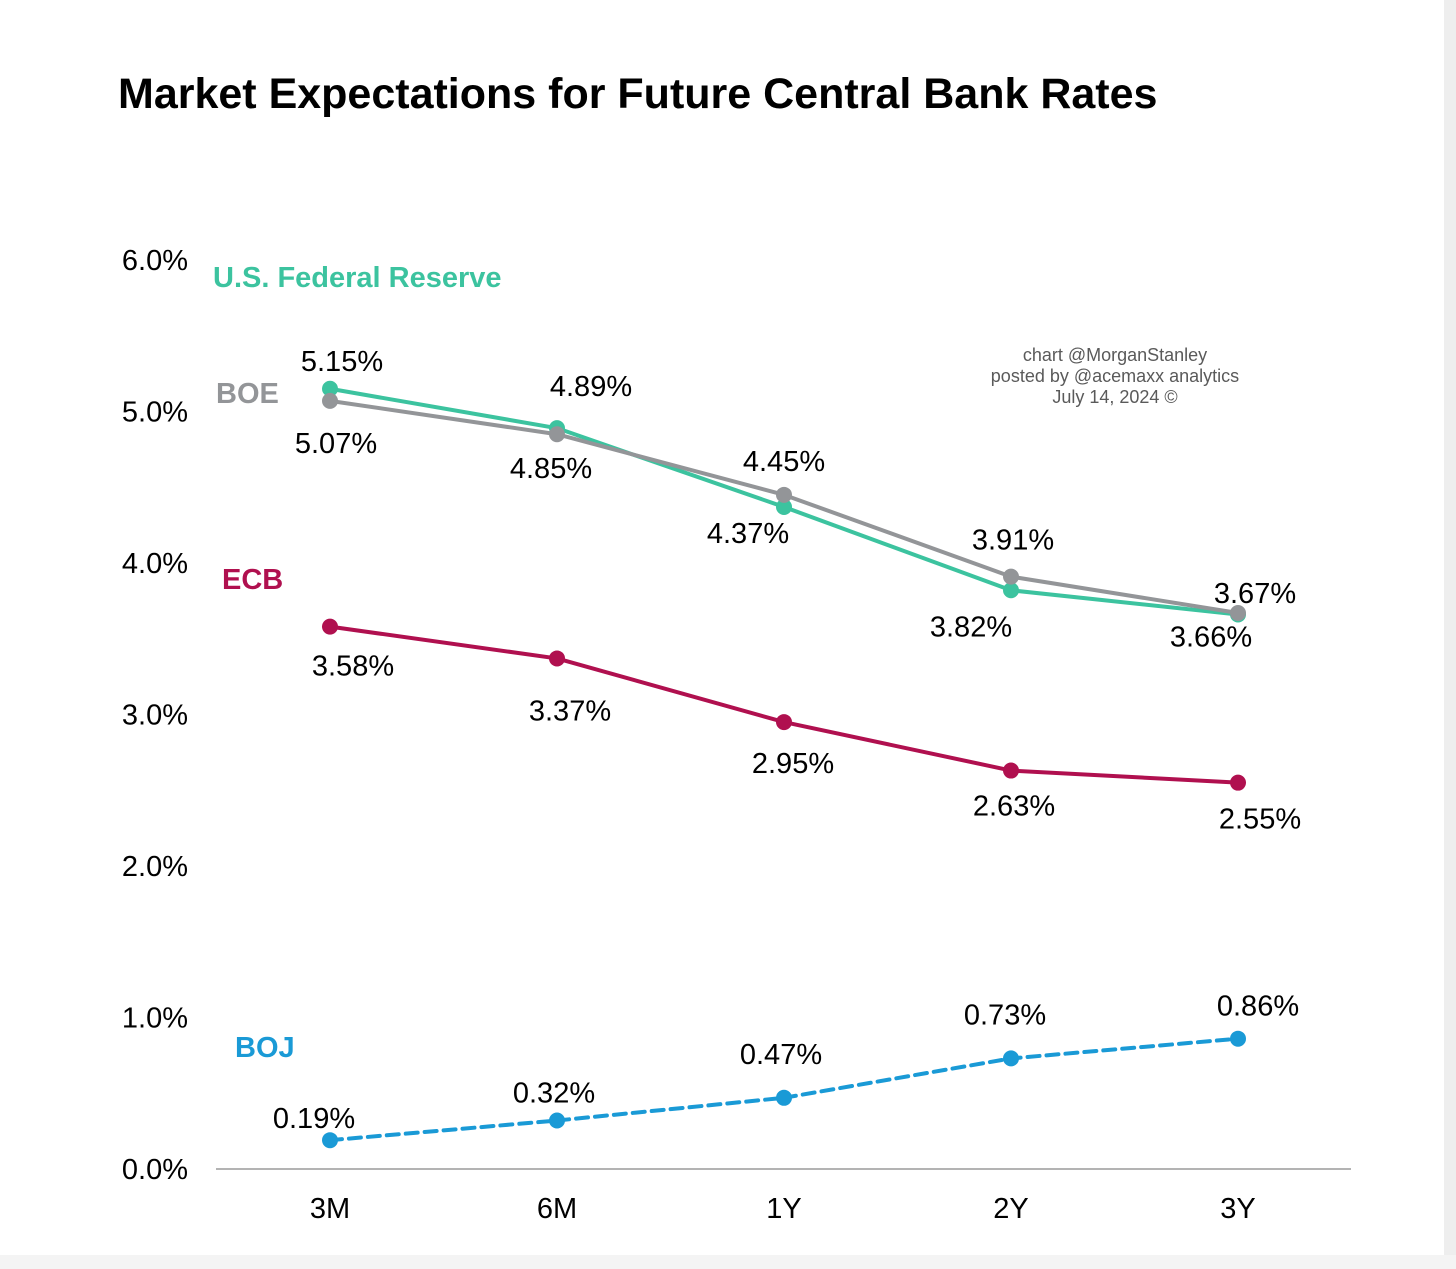  I want to click on credit-line-source: chart @MorganStanley, so click(1115, 355).